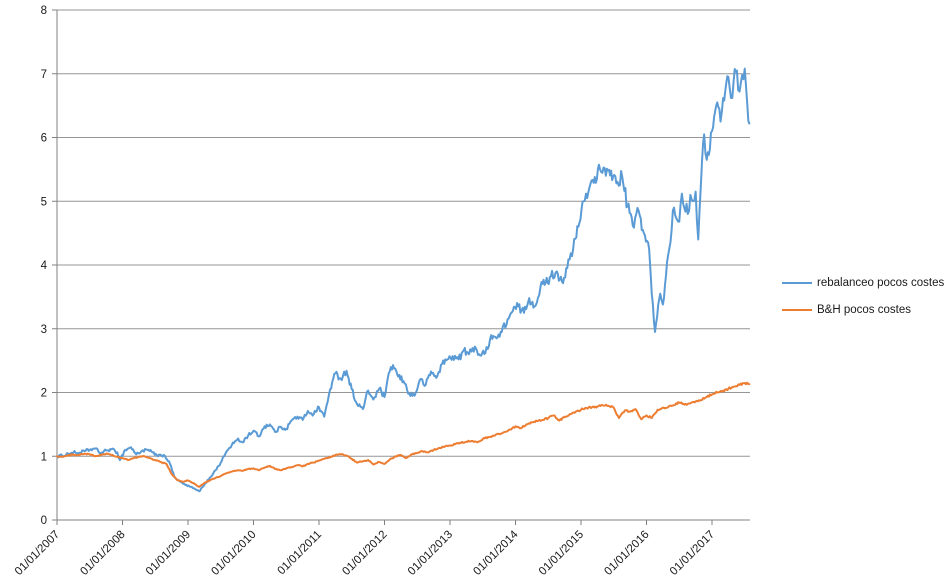 The height and width of the screenshot is (586, 944). Describe the element at coordinates (44, 266) in the screenshot. I see `y-axis-label: 4` at that location.